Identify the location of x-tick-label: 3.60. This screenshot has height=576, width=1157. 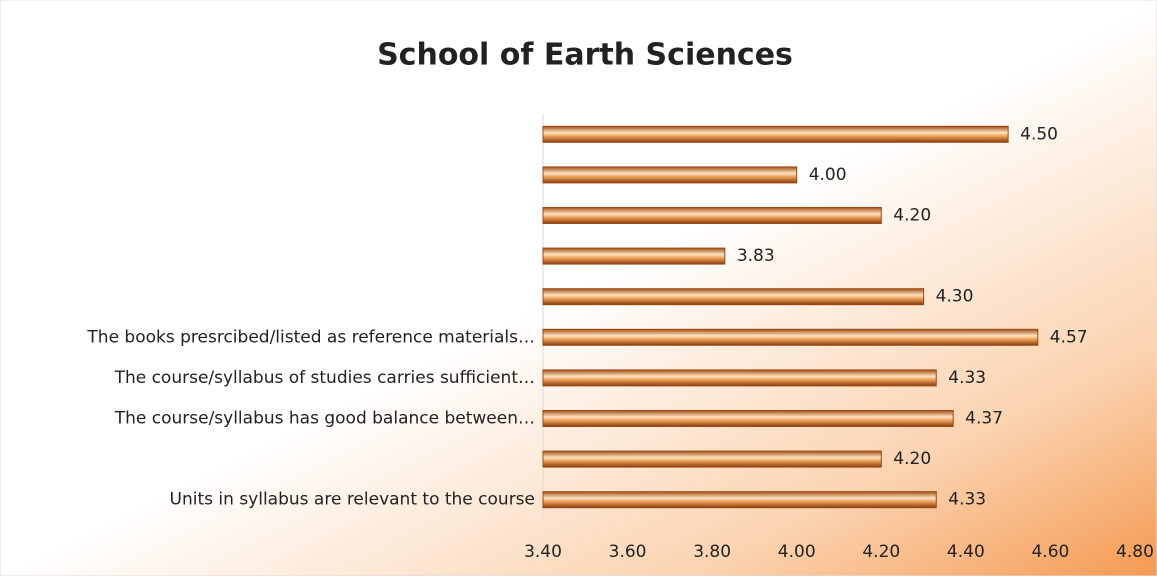
(628, 552).